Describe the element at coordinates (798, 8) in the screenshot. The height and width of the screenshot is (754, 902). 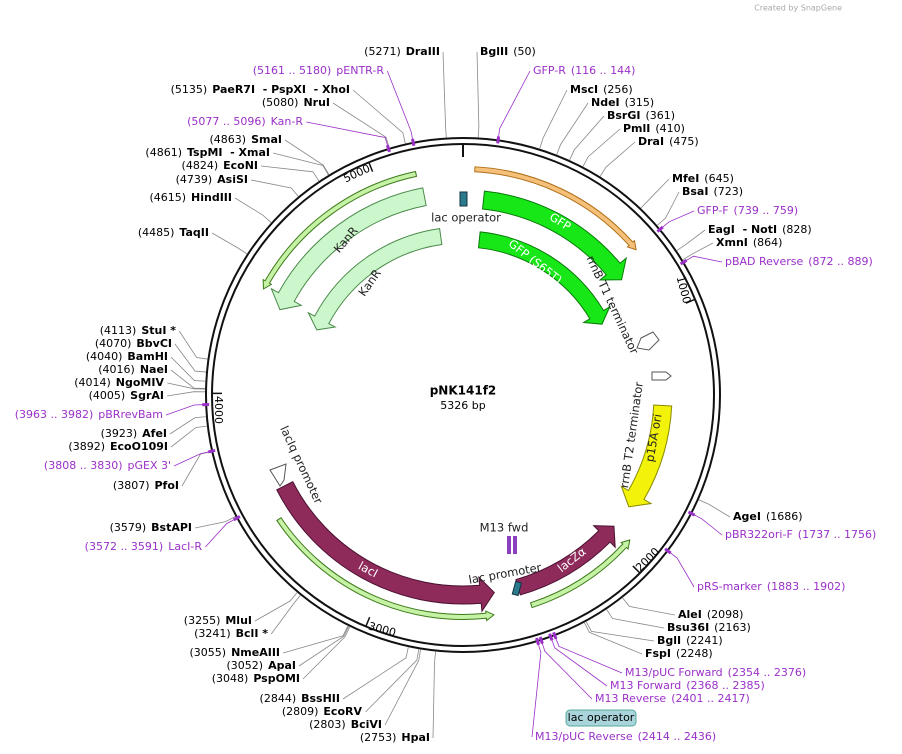
I see `credit: Created by SnapGene` at that location.